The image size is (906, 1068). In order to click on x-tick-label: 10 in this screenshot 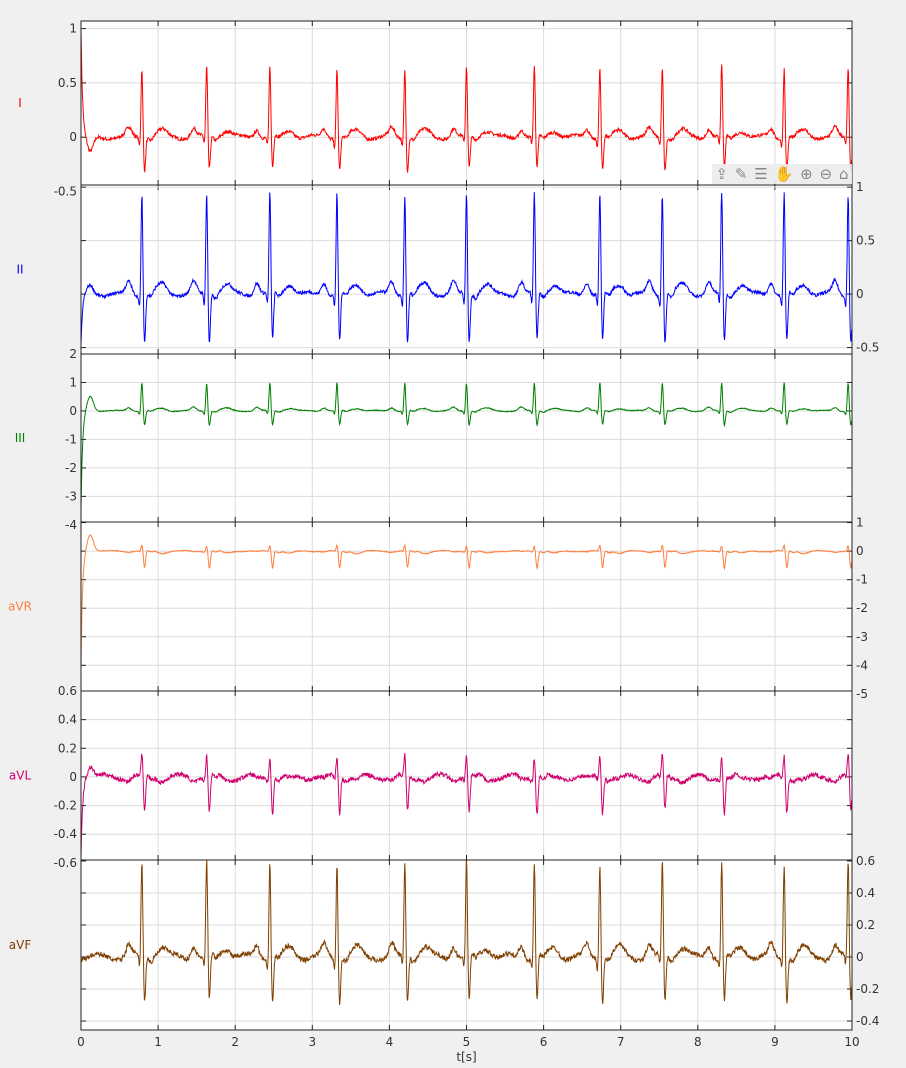, I will do `click(851, 1042)`.